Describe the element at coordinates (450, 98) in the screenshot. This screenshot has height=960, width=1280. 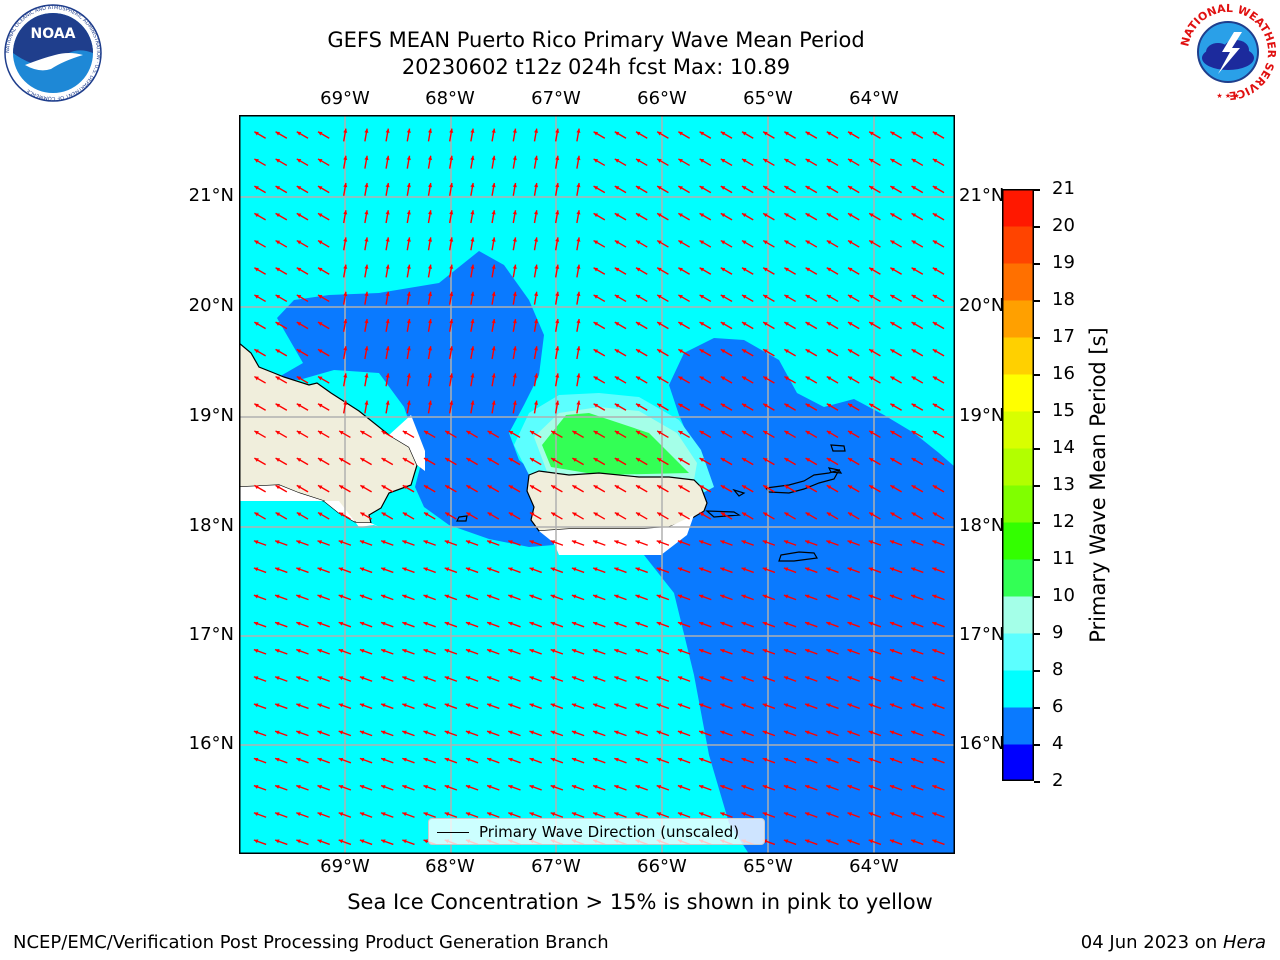
I see `lon-tick-top: 68°W` at that location.